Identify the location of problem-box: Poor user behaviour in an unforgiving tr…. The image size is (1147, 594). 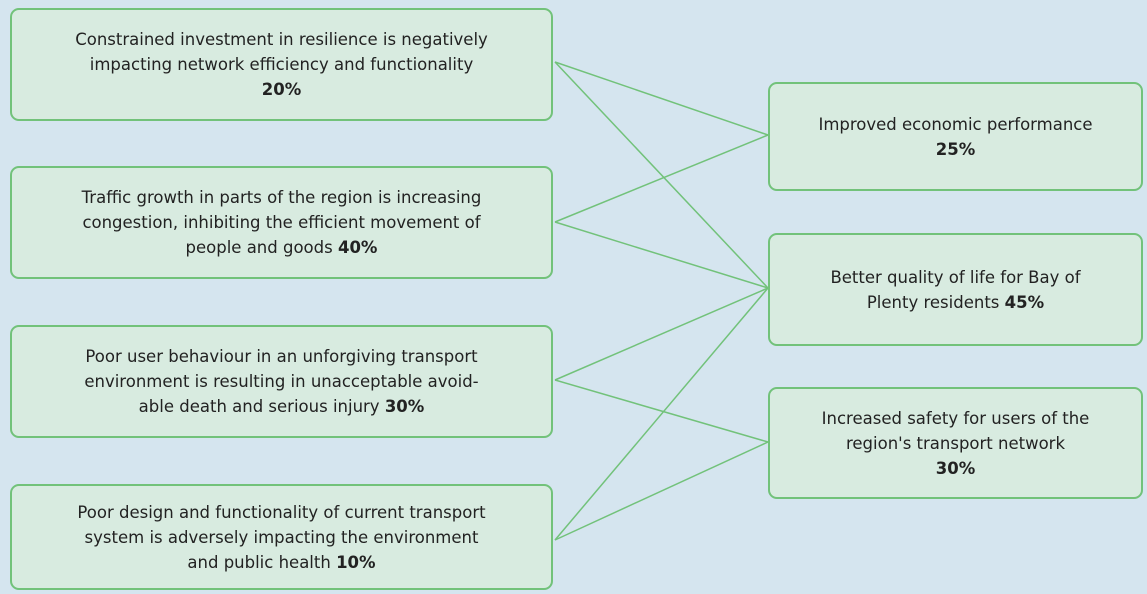
(281, 381).